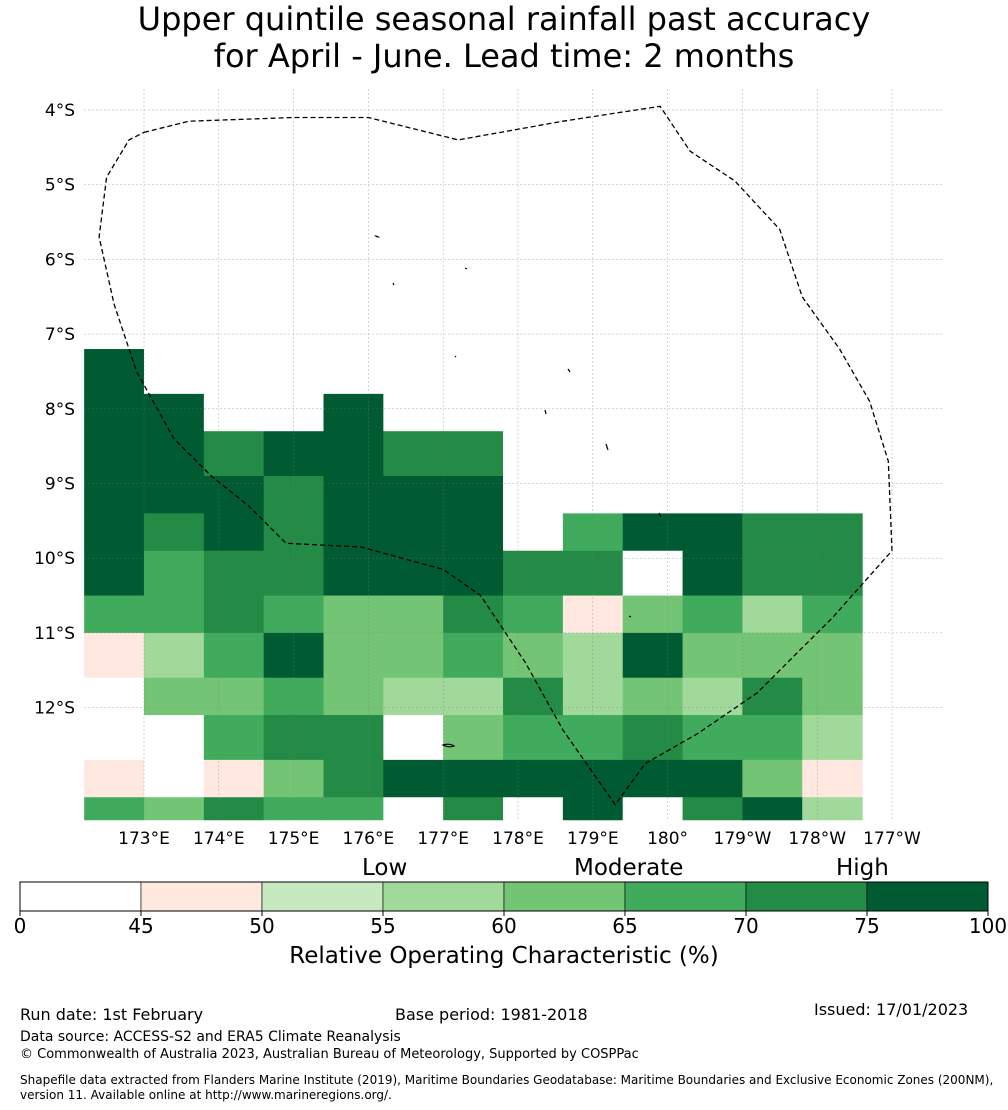 This screenshot has width=1008, height=1110. Describe the element at coordinates (144, 839) in the screenshot. I see `longitude-label: 173°E` at that location.